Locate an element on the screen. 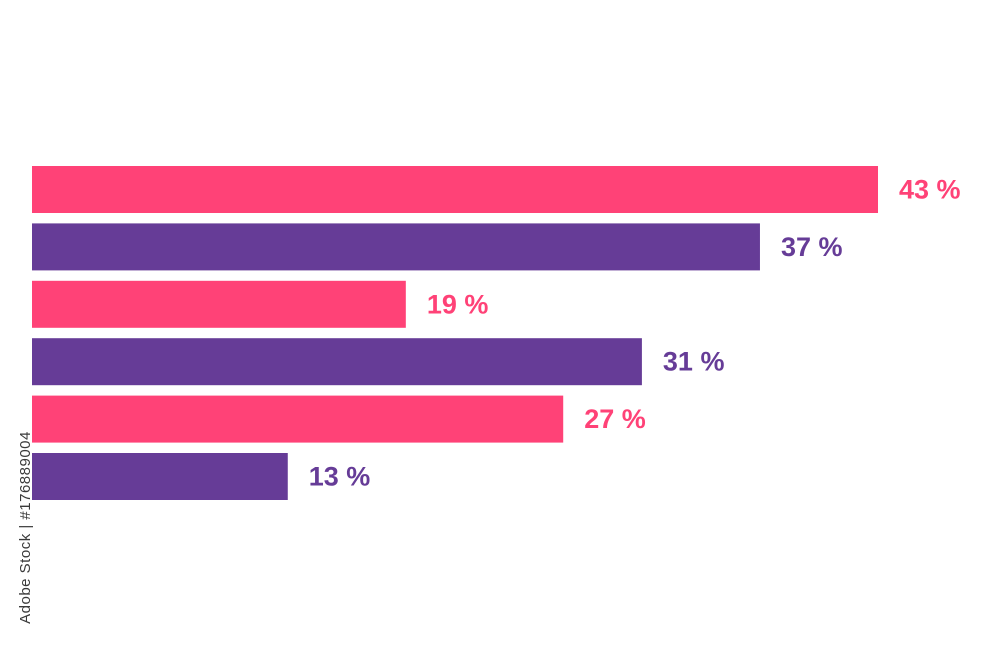 The width and height of the screenshot is (1000, 667). stock-id-text: Adobe Stock | #176889004 is located at coordinates (25, 527).